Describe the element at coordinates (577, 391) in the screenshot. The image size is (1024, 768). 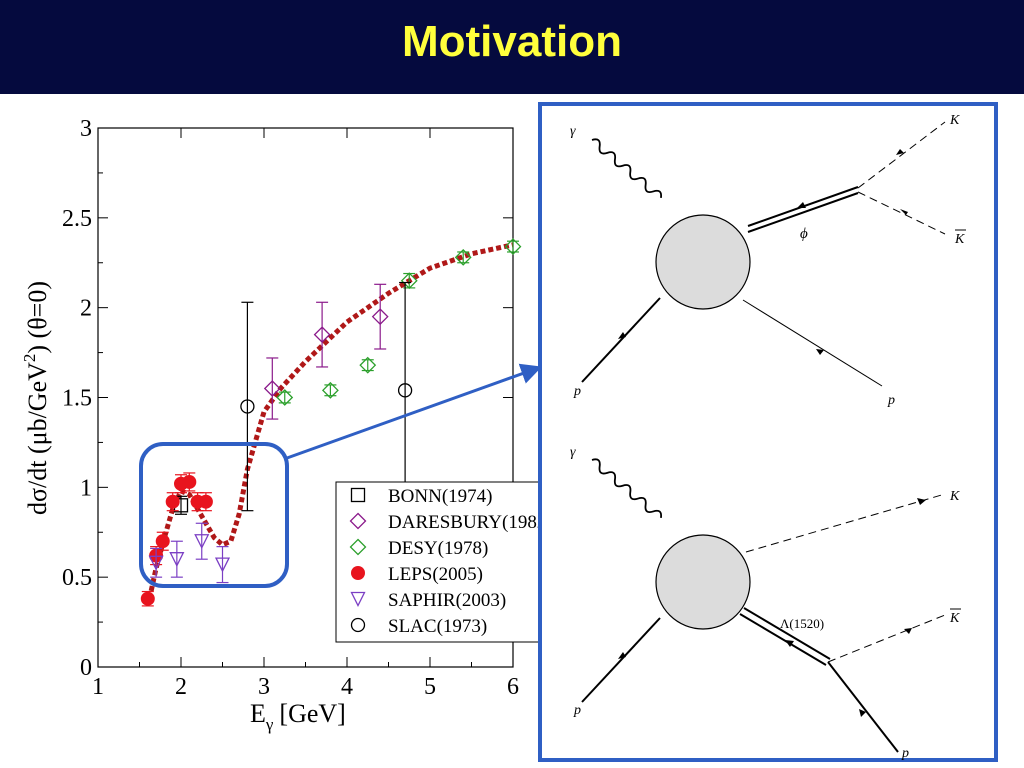
I see `proton-in-label-top: p` at that location.